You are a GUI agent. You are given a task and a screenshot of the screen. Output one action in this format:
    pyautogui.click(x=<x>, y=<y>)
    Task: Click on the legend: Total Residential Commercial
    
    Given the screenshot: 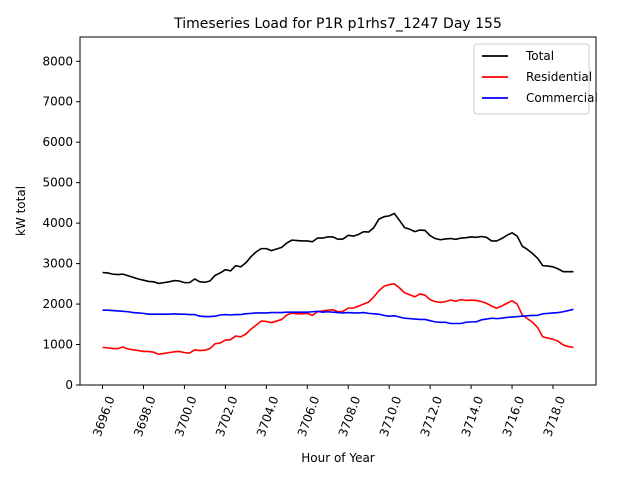 What is the action you would take?
    pyautogui.click(x=535, y=79)
    